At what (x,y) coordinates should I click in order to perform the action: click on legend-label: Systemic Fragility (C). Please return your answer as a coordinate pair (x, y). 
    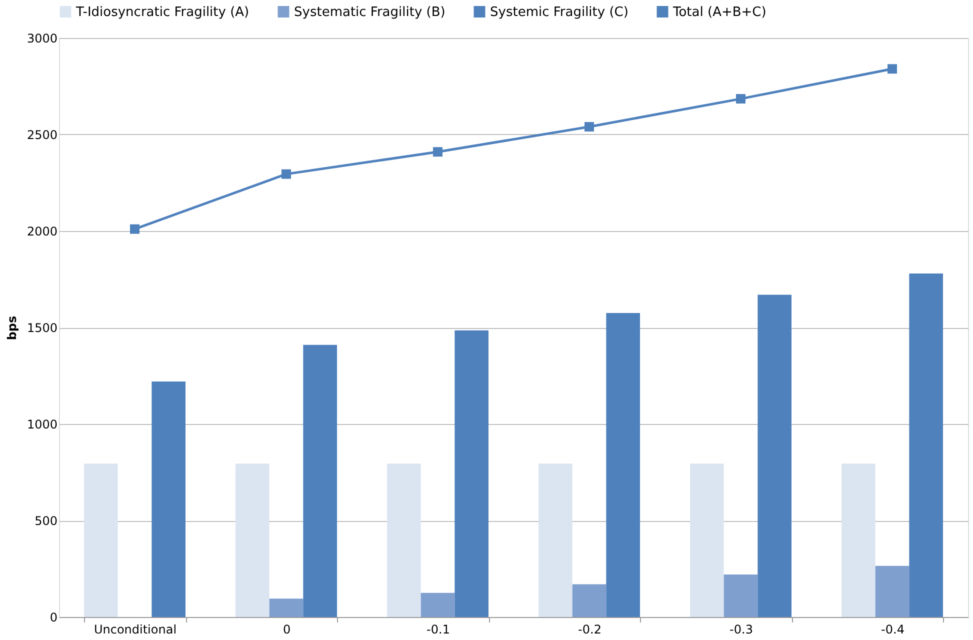
    Looking at the image, I should click on (559, 12).